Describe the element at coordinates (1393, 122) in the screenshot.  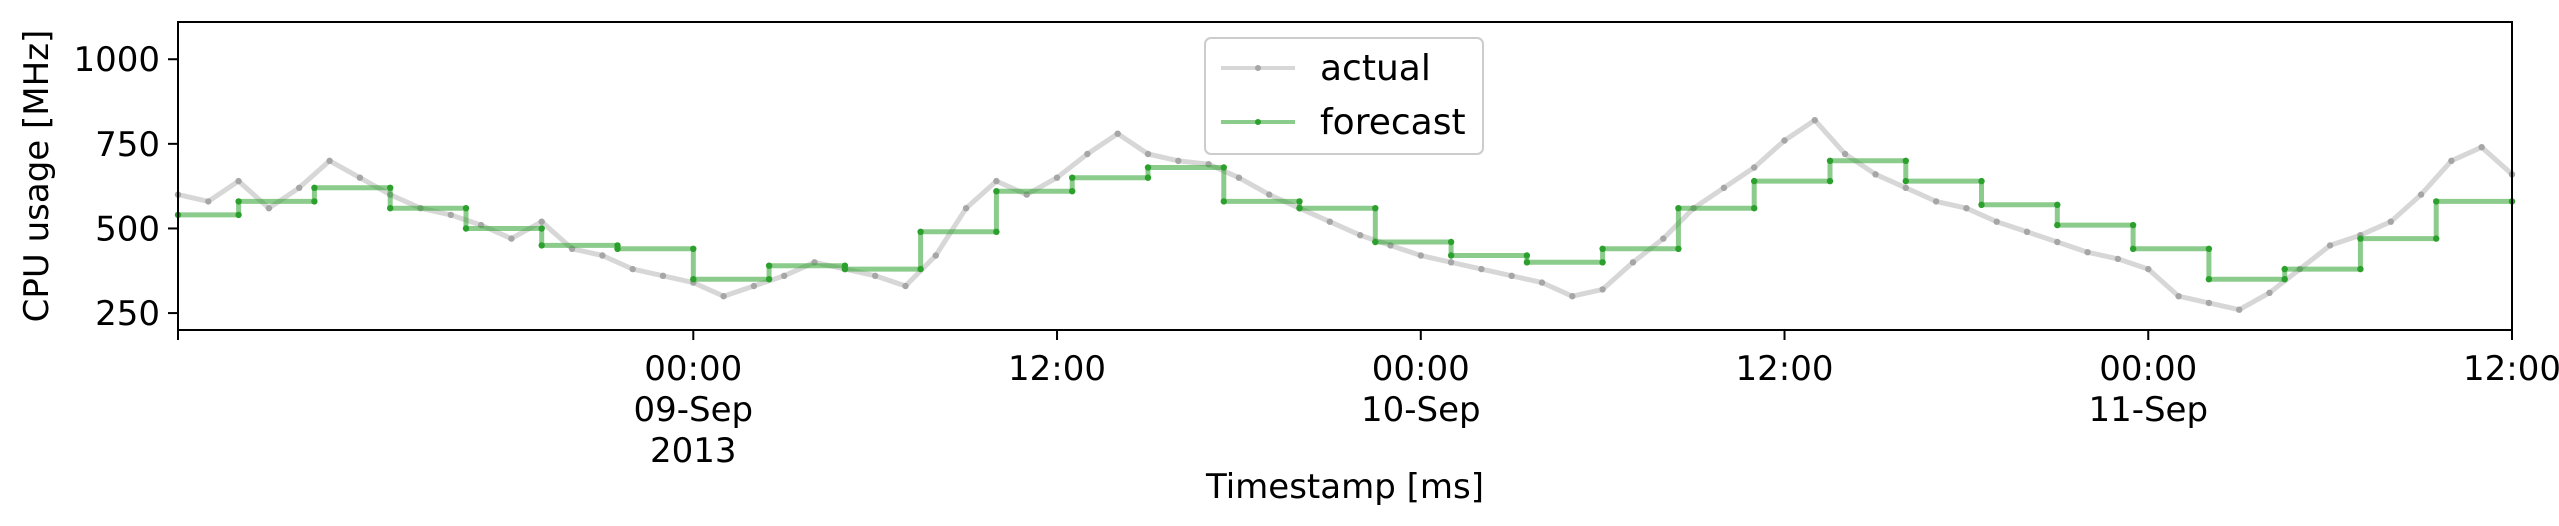
I see `legend-label-forecast: forecast` at that location.